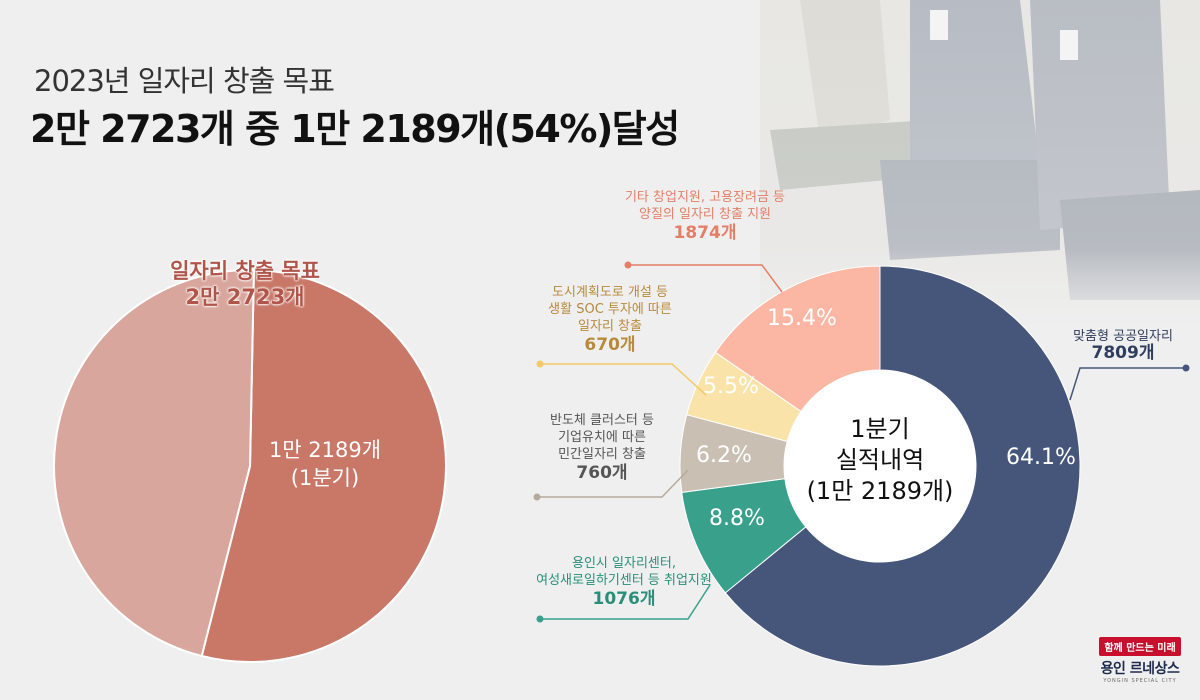 The width and height of the screenshot is (1200, 700). What do you see at coordinates (1041, 457) in the screenshot?
I see `pct-public: 64.1%` at bounding box center [1041, 457].